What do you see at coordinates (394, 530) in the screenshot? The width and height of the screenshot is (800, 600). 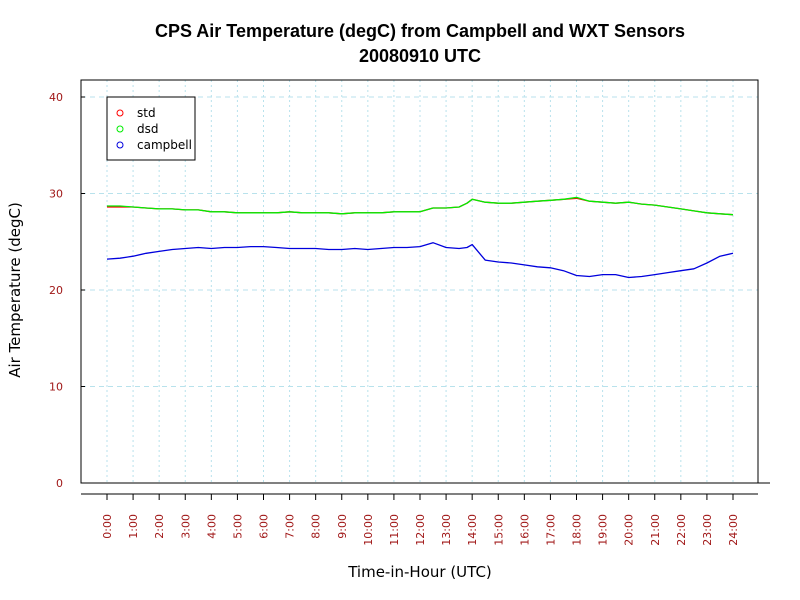 I see `x-tick-label: 11:00` at bounding box center [394, 530].